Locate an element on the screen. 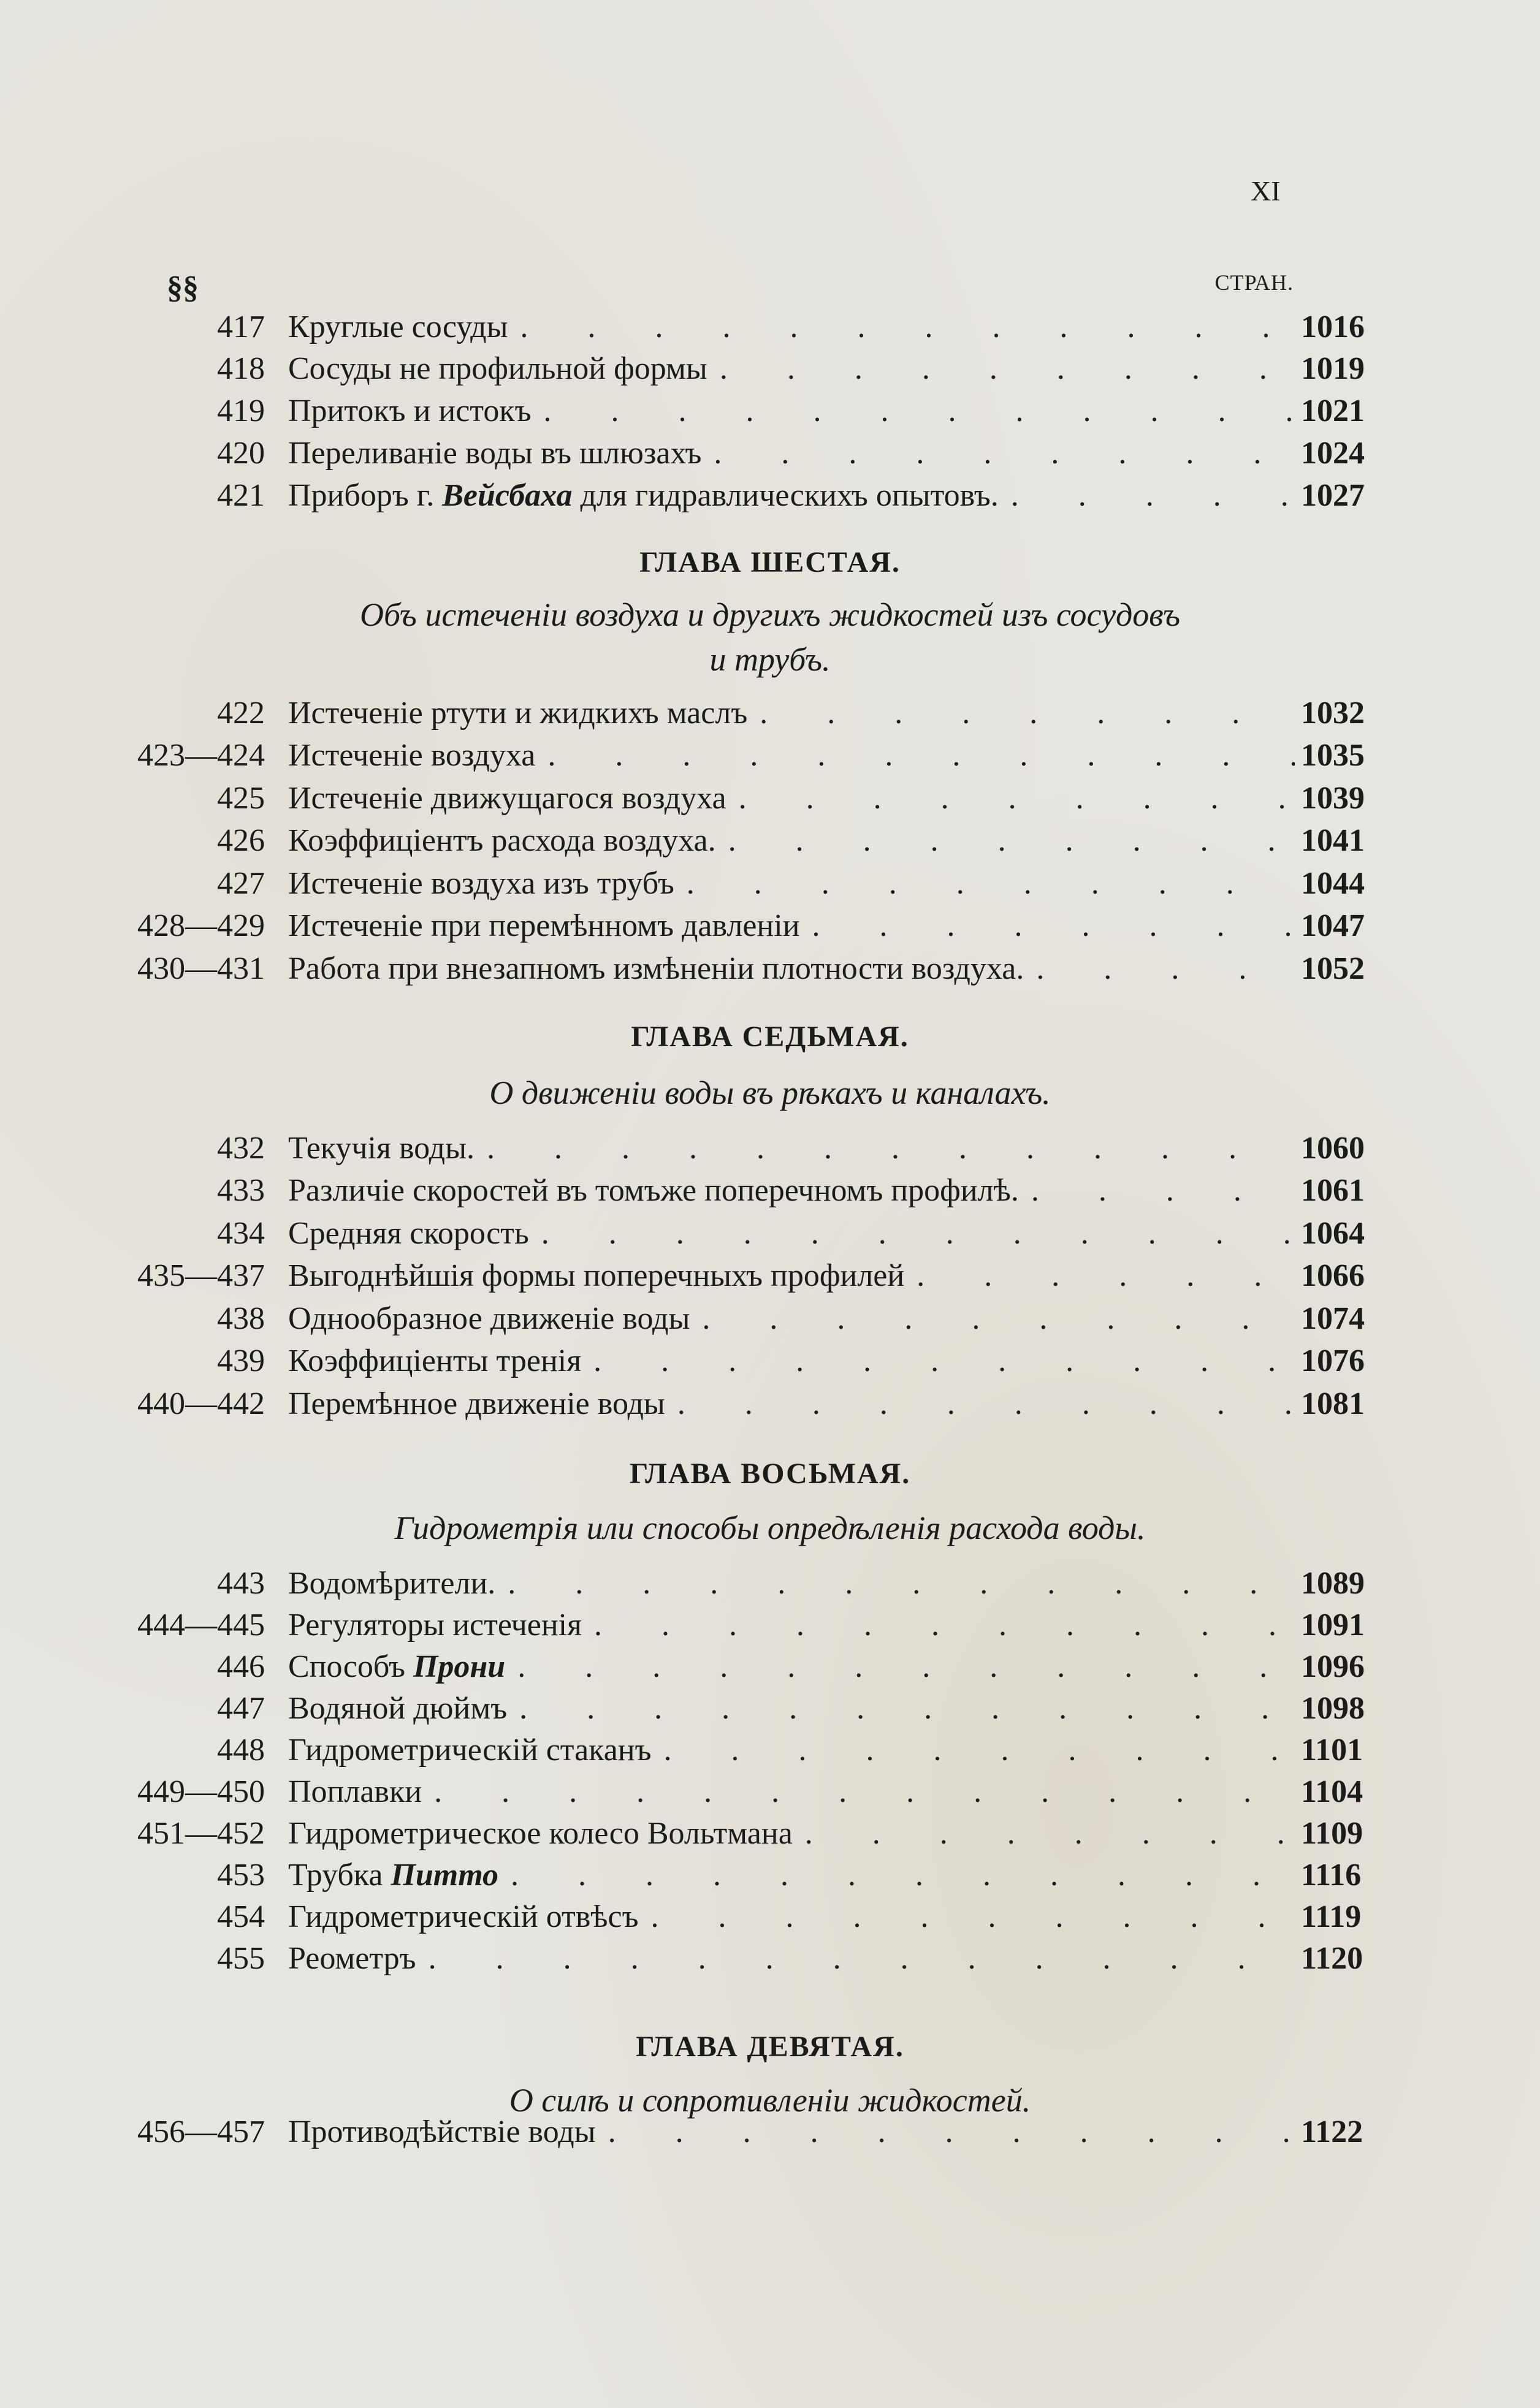 The height and width of the screenshot is (2408, 1540). entry-title-text: Текучія воды. is located at coordinates (382, 1148).